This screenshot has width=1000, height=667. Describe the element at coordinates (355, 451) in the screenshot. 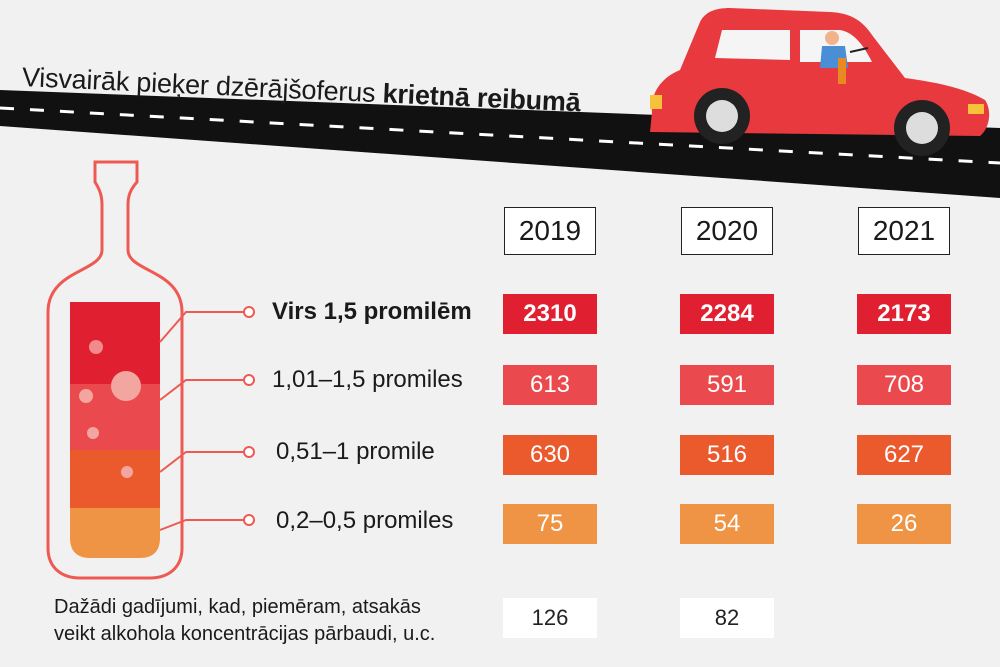

I see `row-label-0-51-1: 0,51–1 promile` at that location.